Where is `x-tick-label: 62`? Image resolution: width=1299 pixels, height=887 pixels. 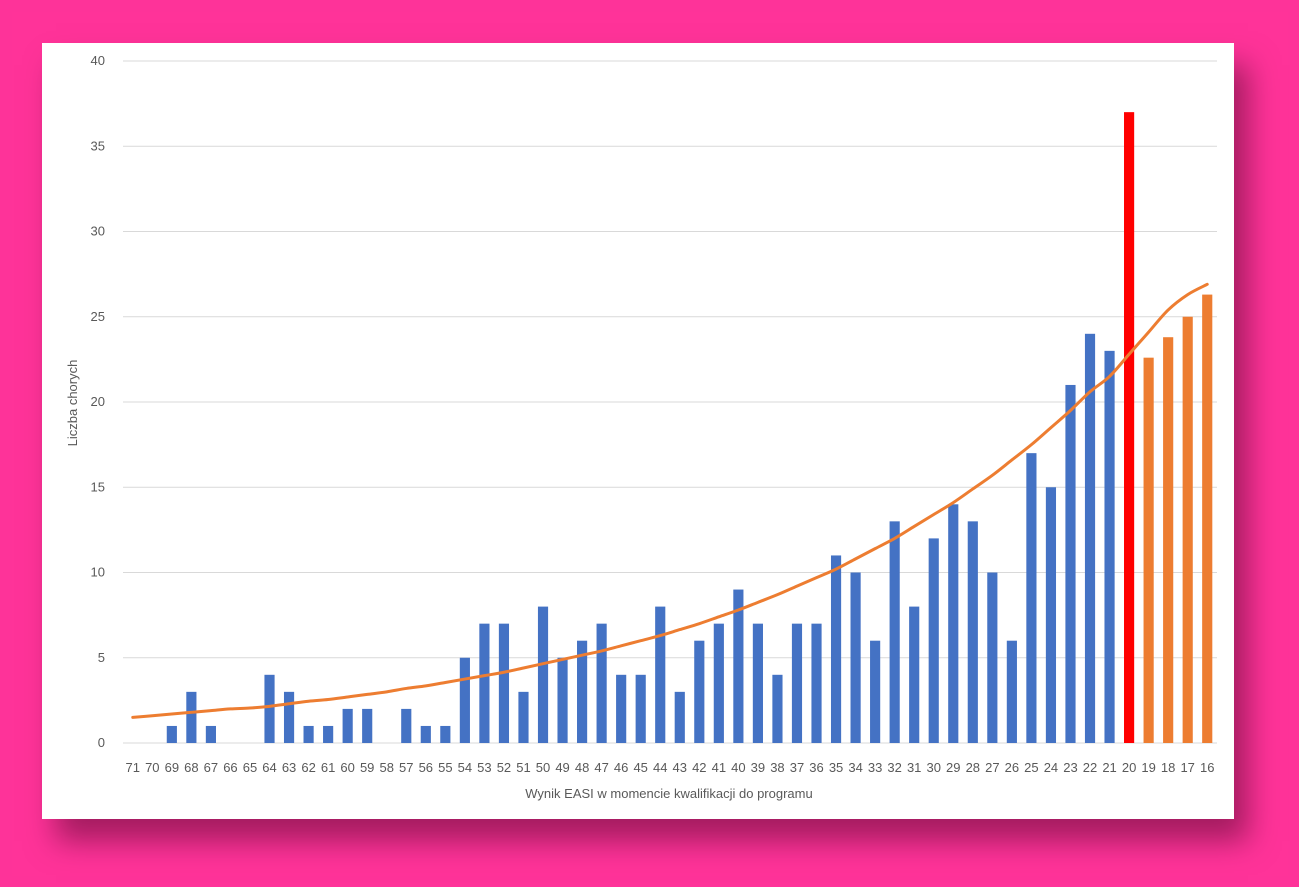 x-tick-label: 62 is located at coordinates (308, 767).